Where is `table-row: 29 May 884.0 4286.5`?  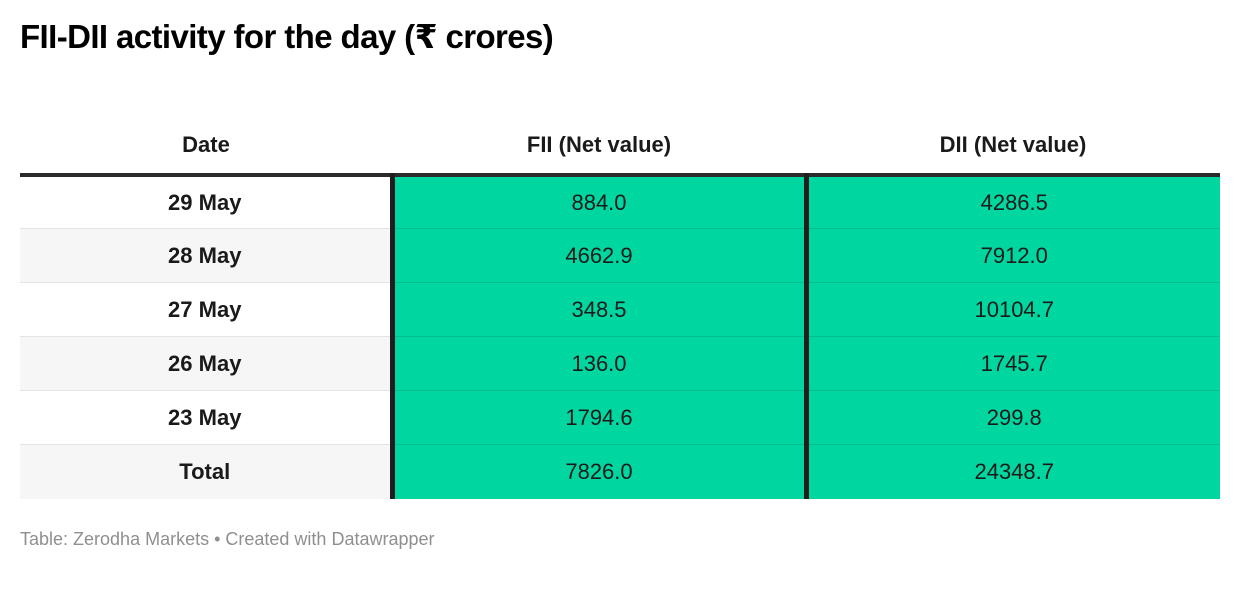
table-row: 29 May 884.0 4286.5 is located at coordinates (620, 201).